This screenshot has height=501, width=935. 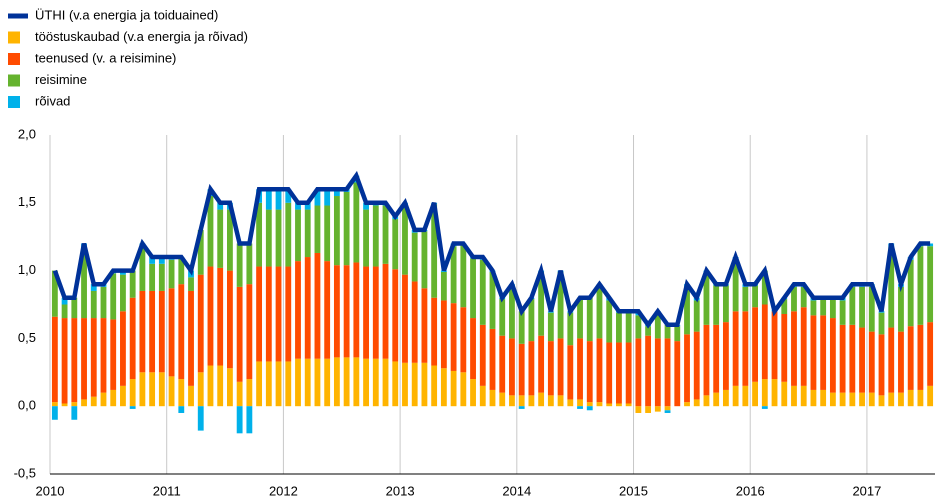 What do you see at coordinates (27, 405) in the screenshot?
I see `y-tick-label: 0,0` at bounding box center [27, 405].